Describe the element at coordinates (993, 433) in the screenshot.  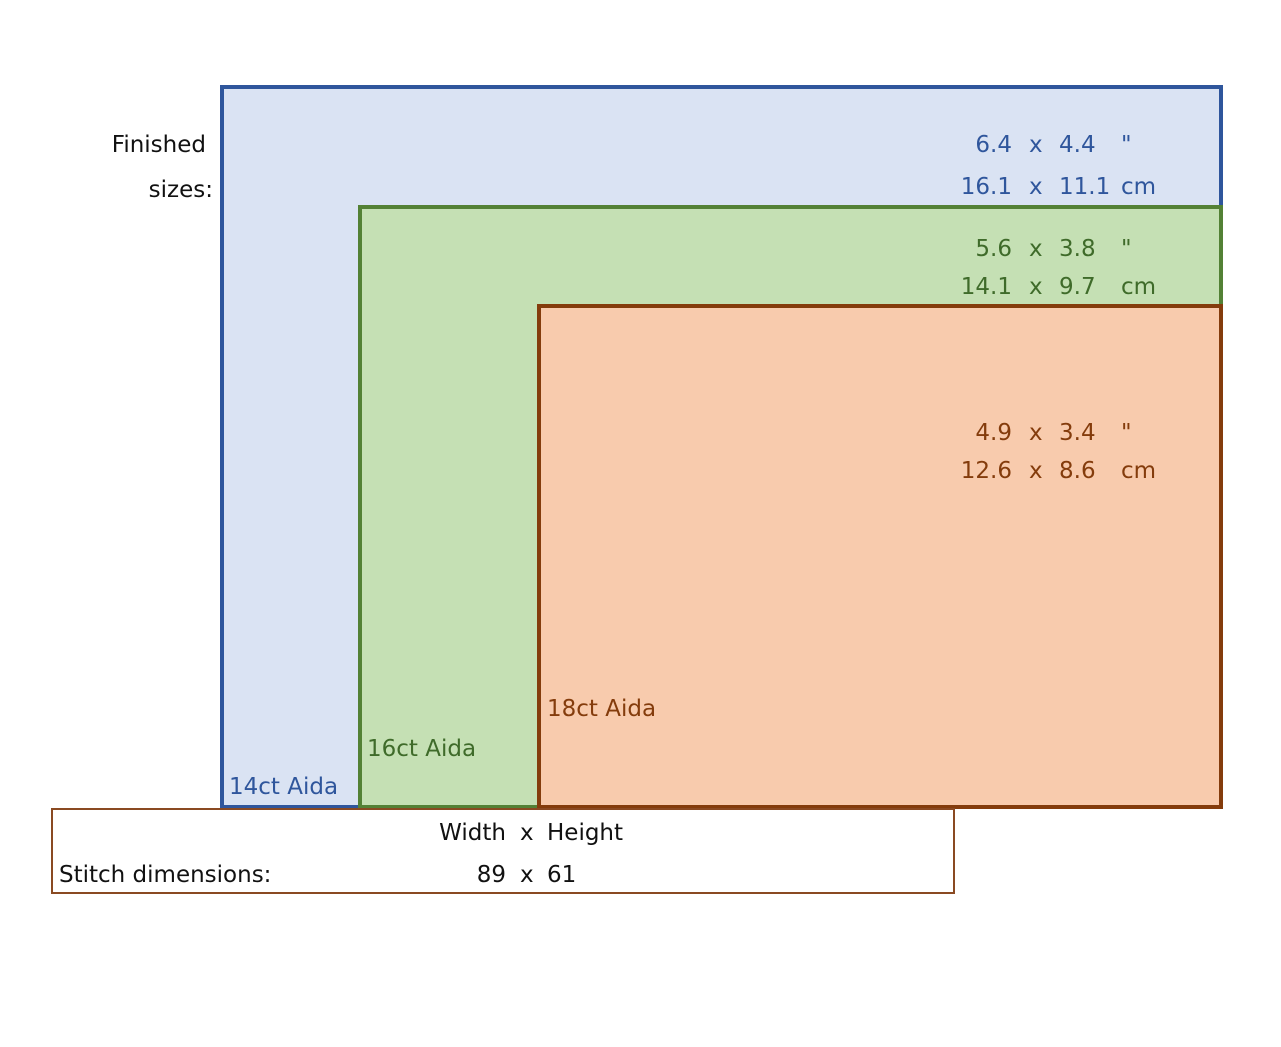
I see `size-18-inch-width: 4.9` at that location.